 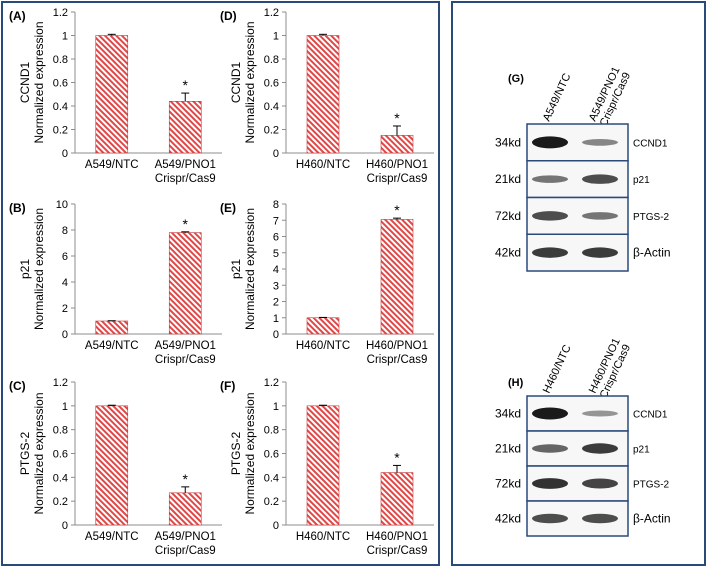 I want to click on panel-label: (F), so click(x=227, y=386).